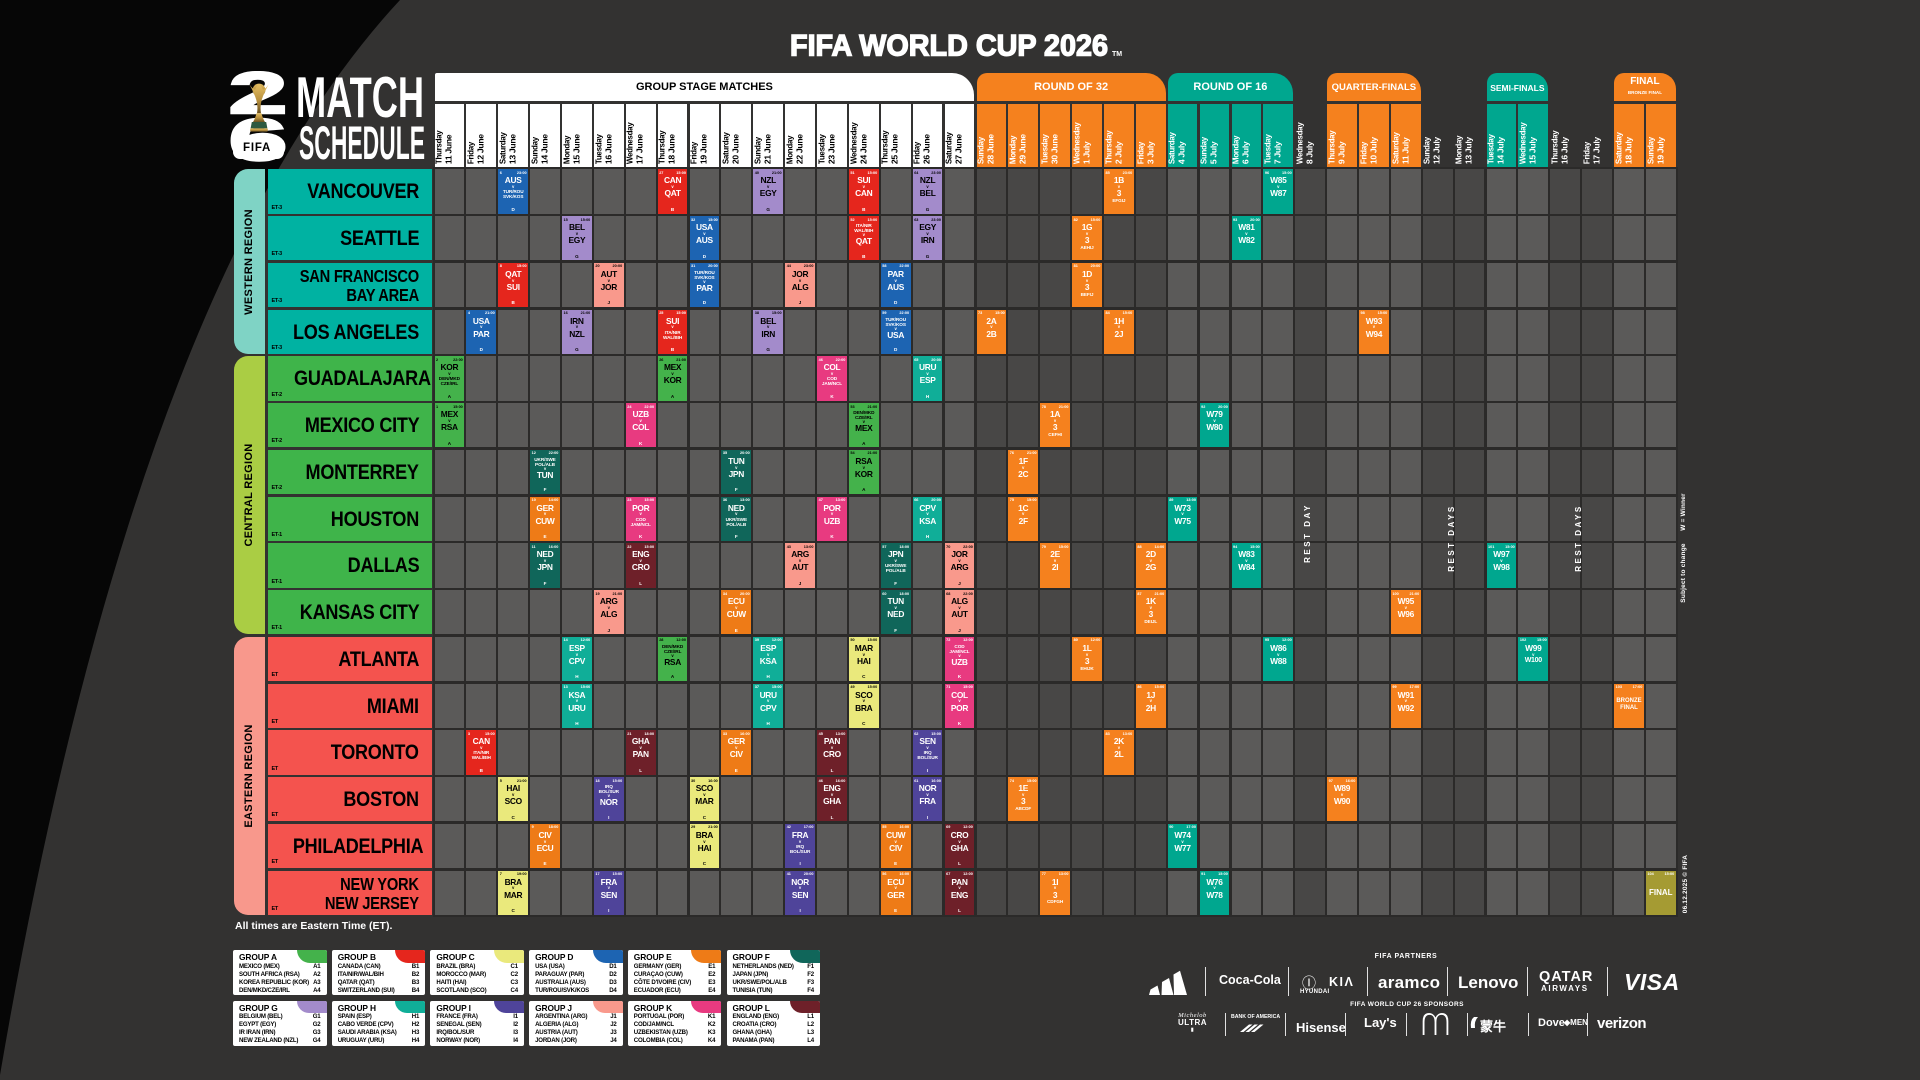 The image size is (1920, 1080). I want to click on svg-text: FIFA WORLD CUP 2026, so click(949, 46).